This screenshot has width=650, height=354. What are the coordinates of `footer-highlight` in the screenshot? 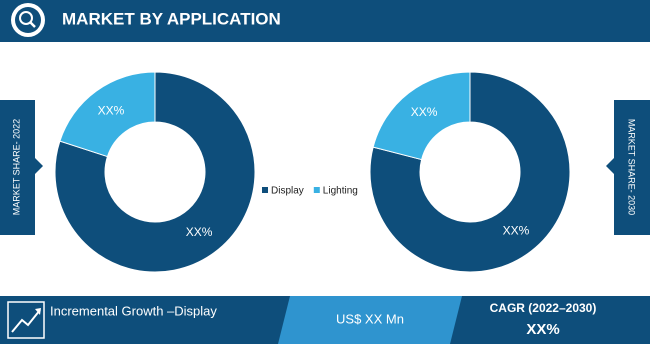 It's located at (370, 320).